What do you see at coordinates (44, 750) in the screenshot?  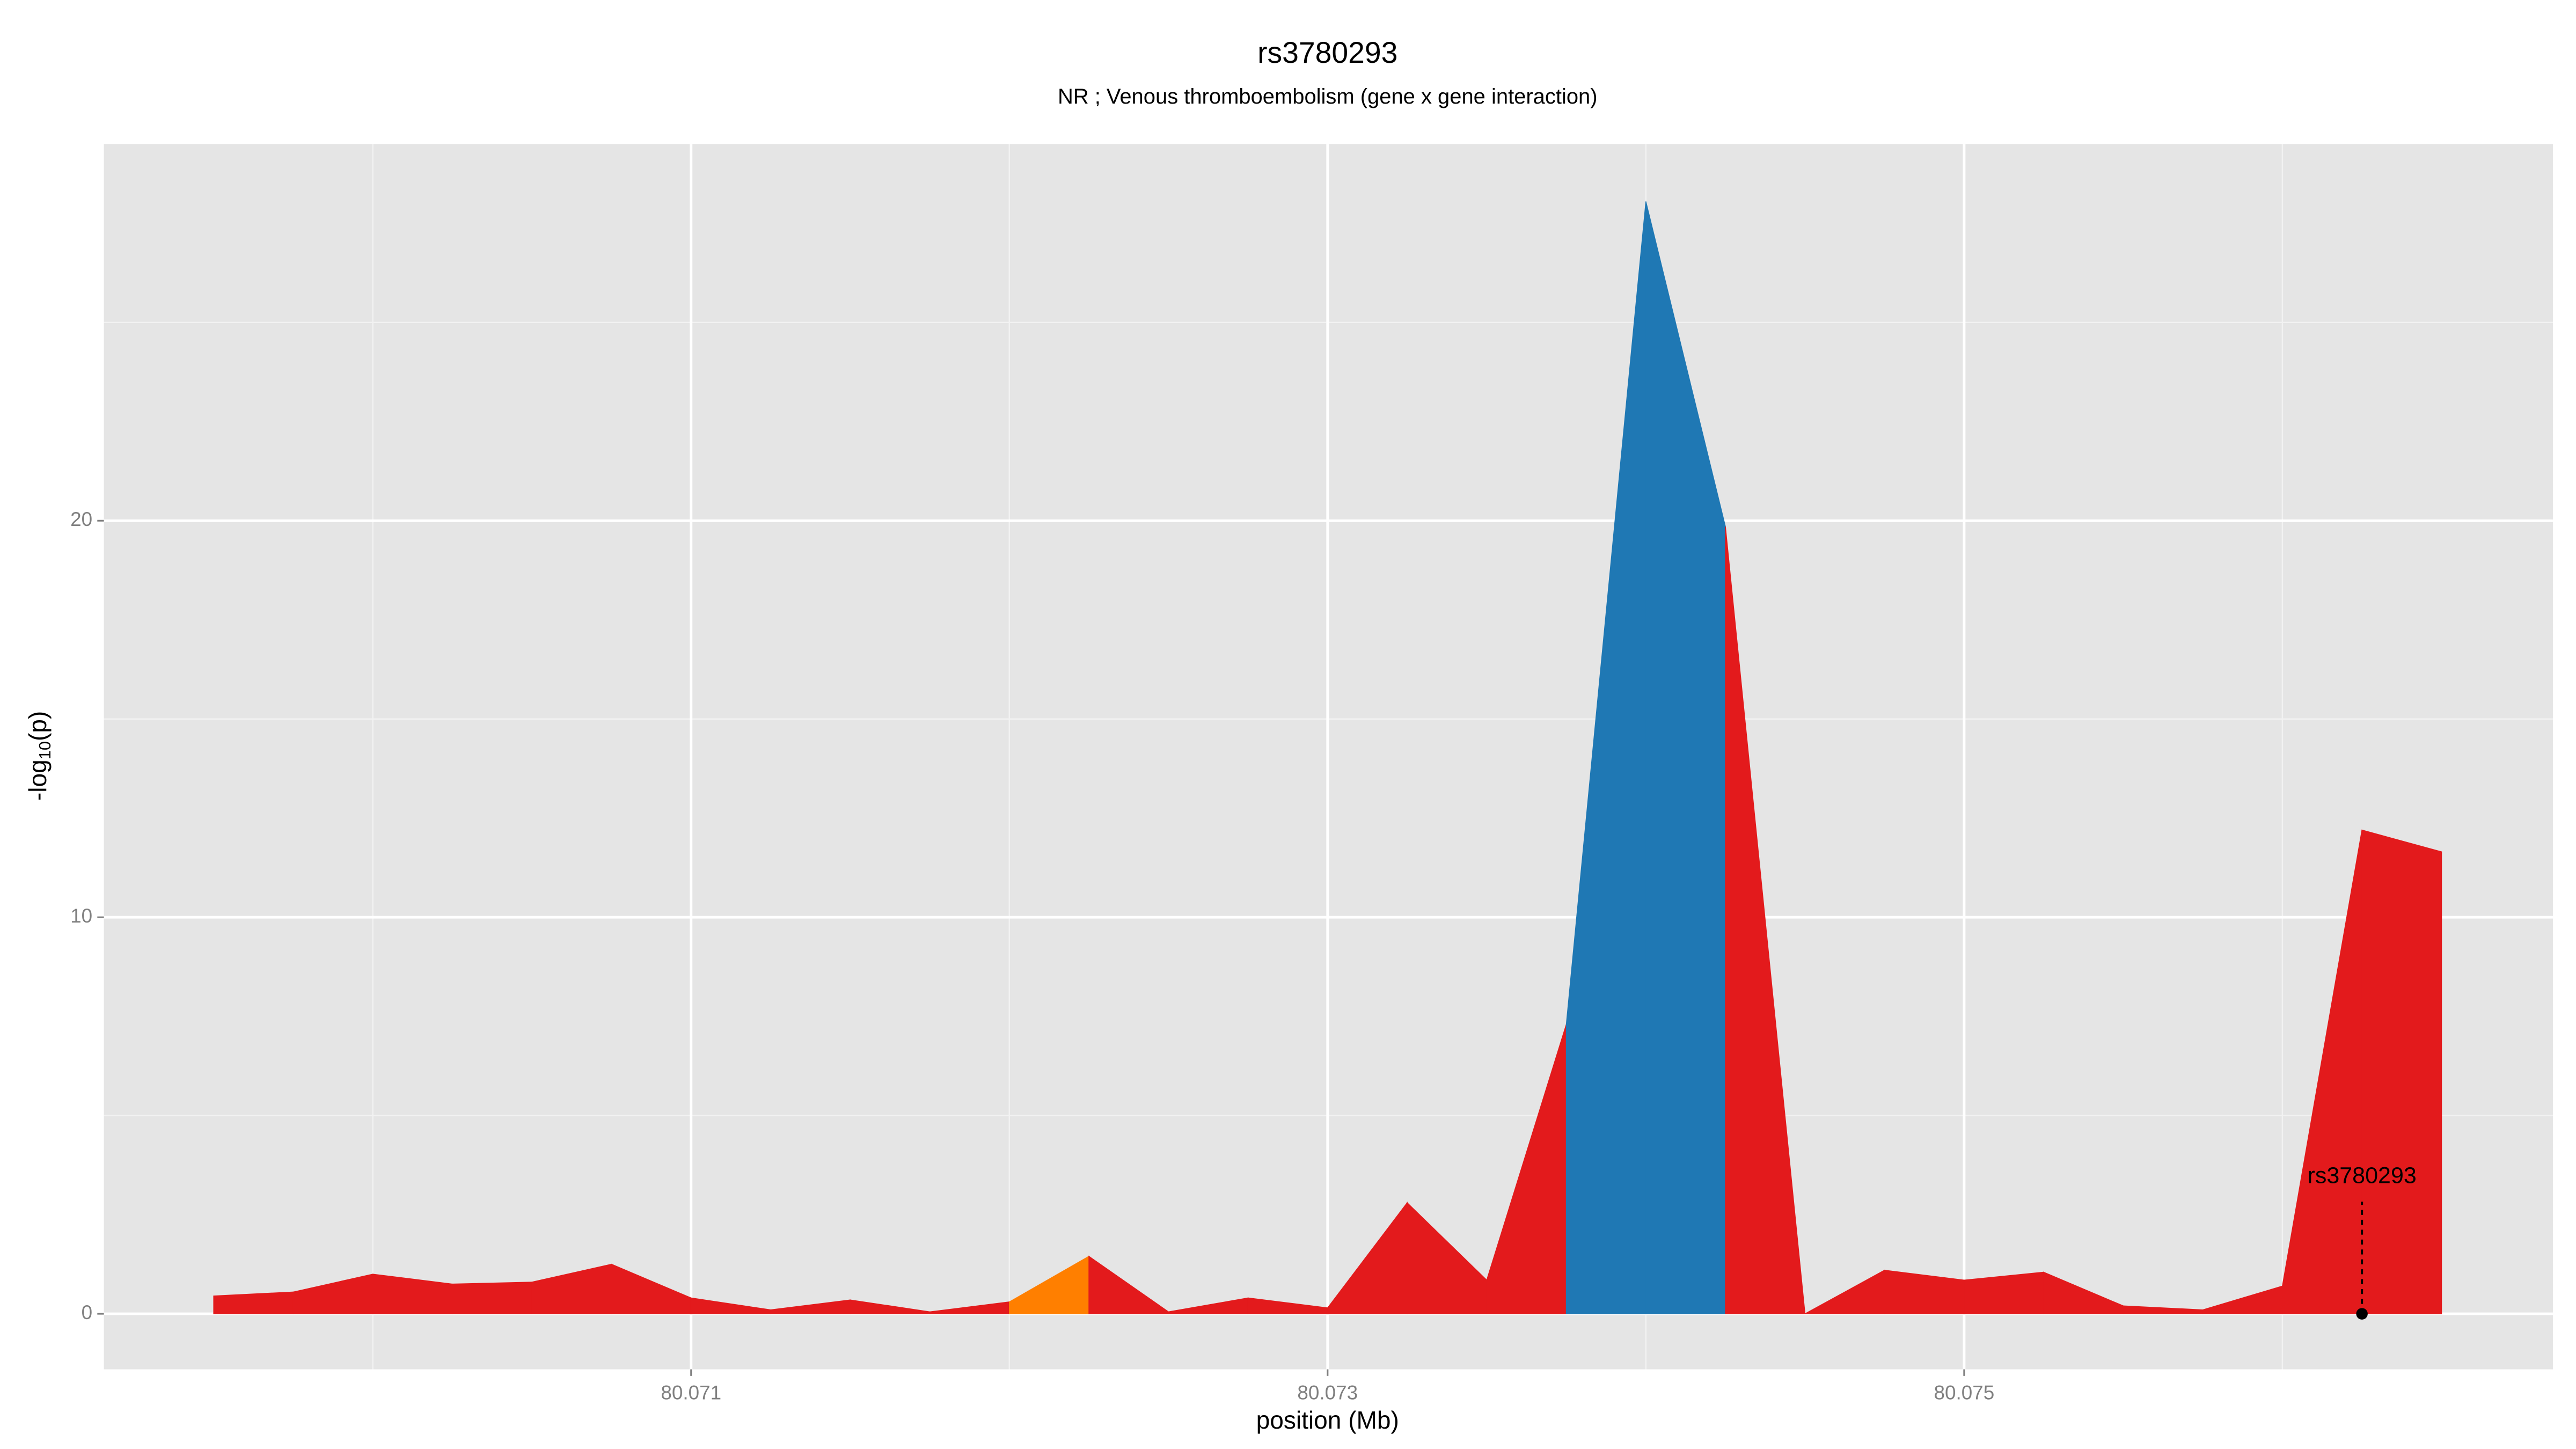 I see `y-label-subscript: 10` at bounding box center [44, 750].